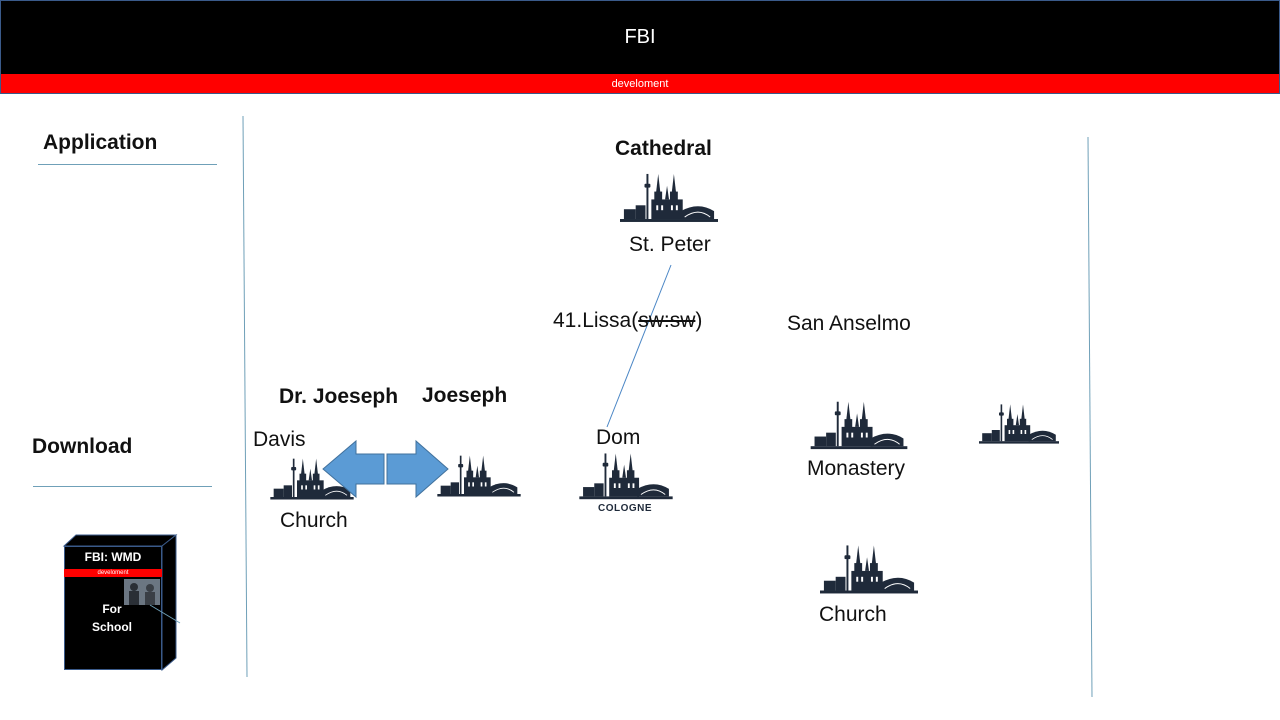 The width and height of the screenshot is (1280, 720). What do you see at coordinates (853, 614) in the screenshot?
I see `label-church-bottom: Church` at bounding box center [853, 614].